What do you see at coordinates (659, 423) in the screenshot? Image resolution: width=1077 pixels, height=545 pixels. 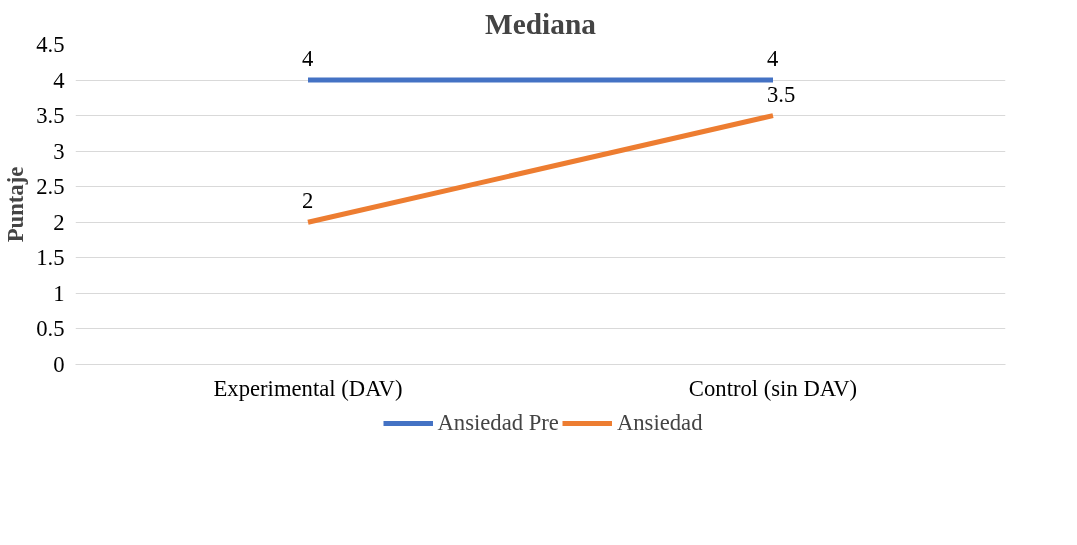 I see `legend-label: Ansiedad` at bounding box center [659, 423].